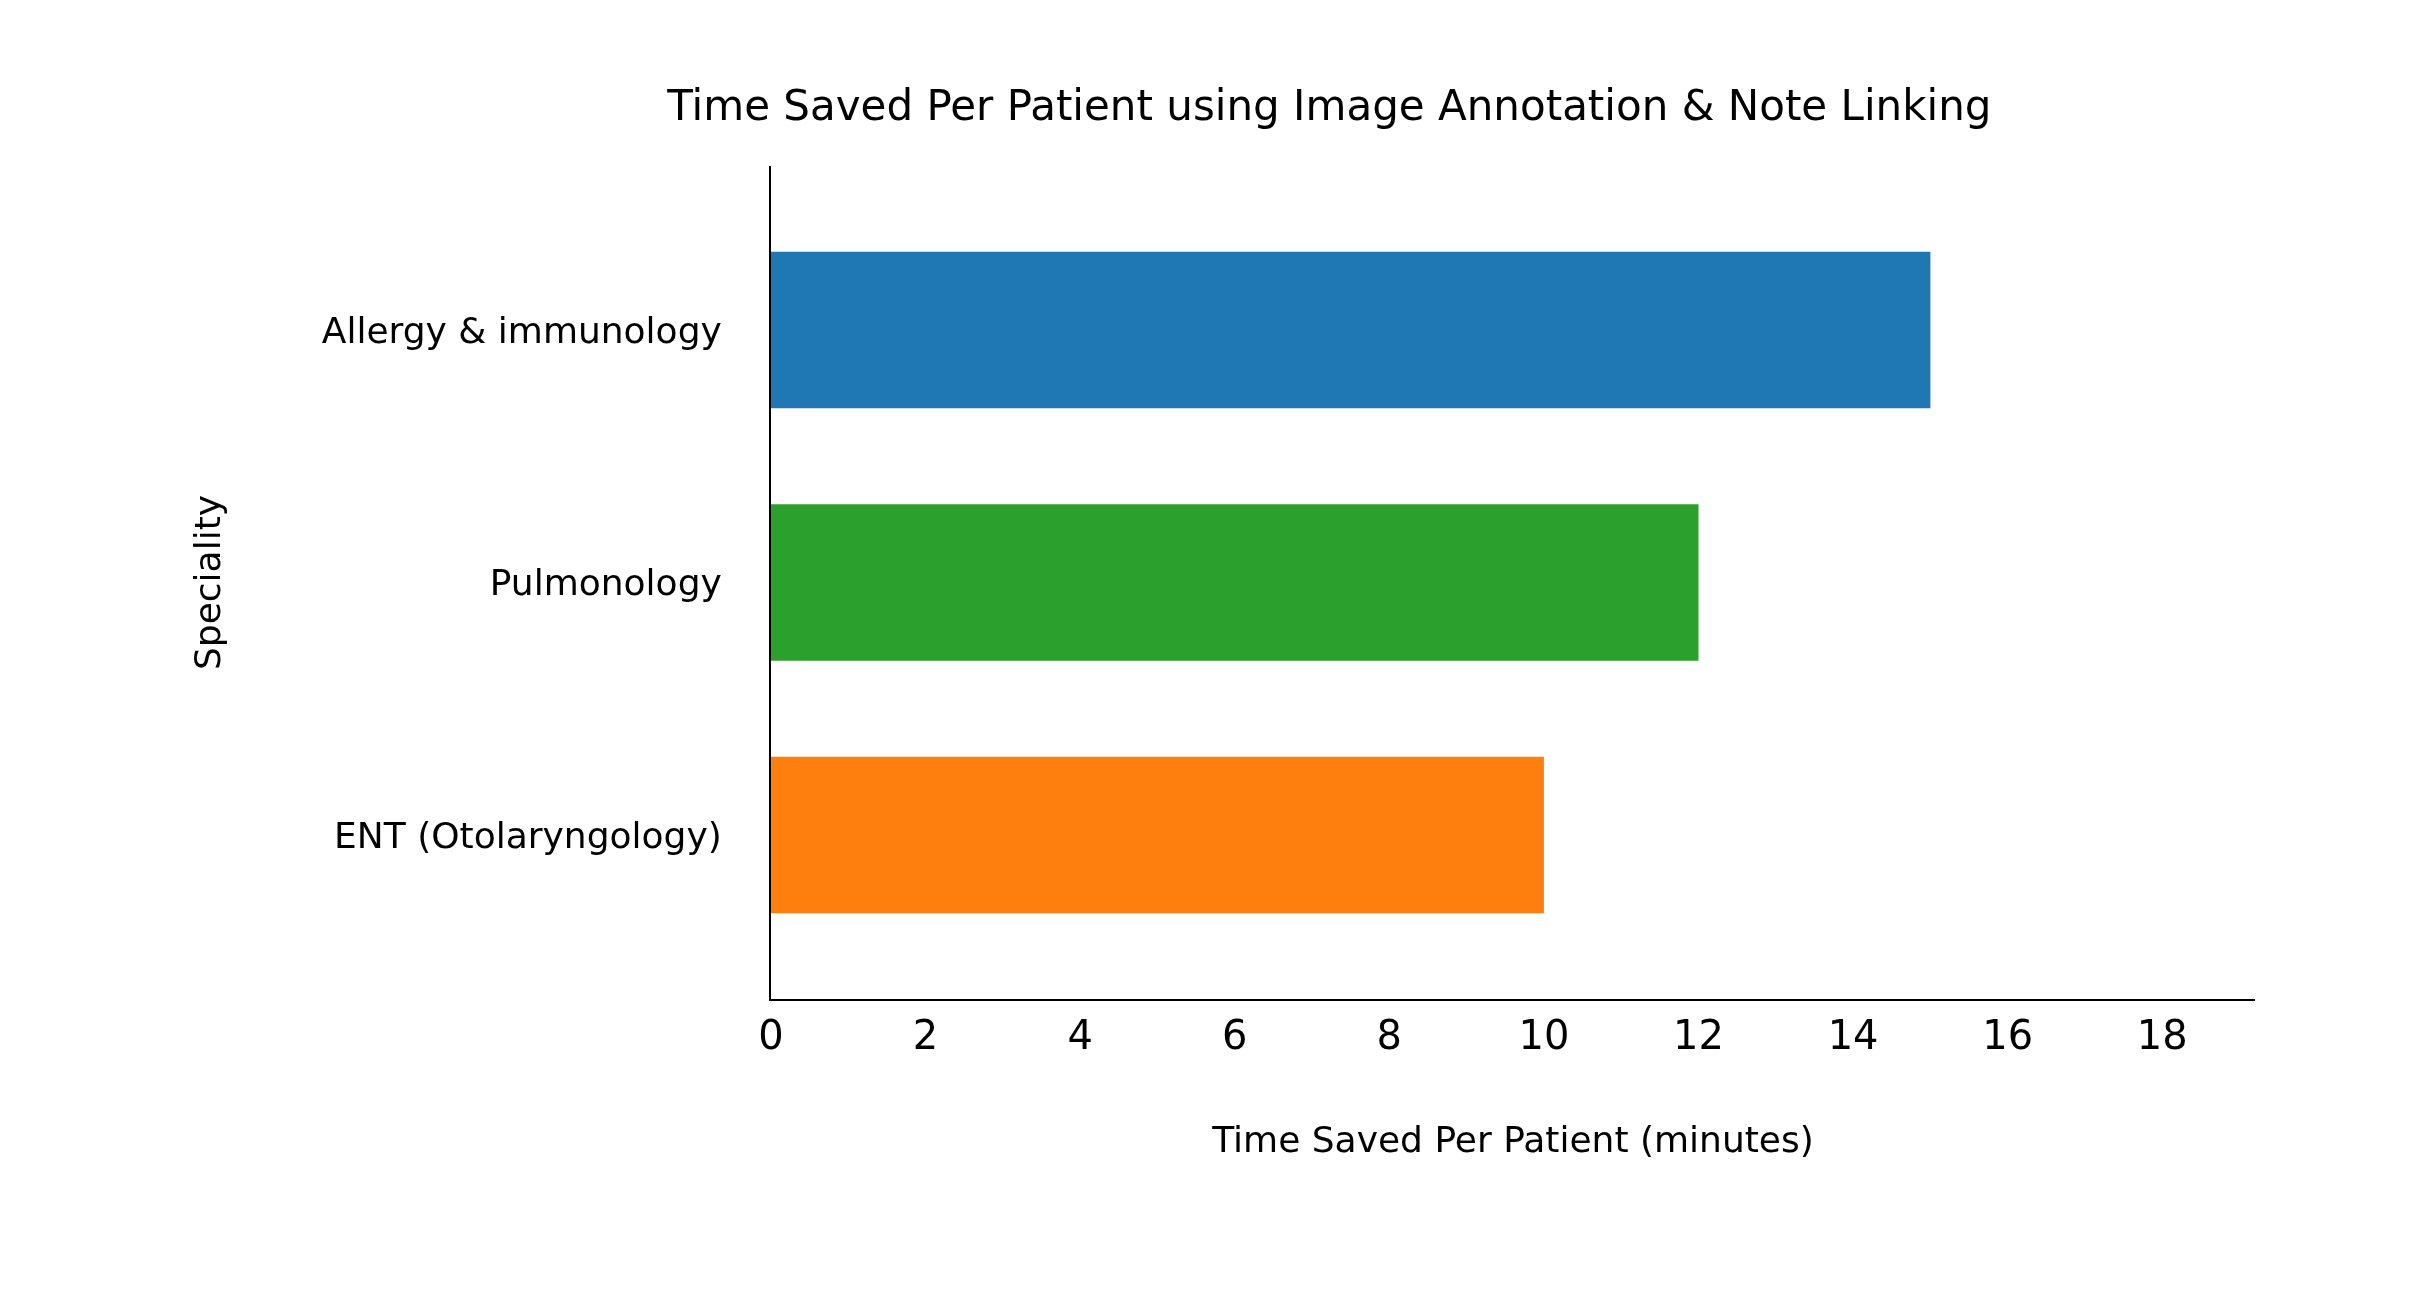 The width and height of the screenshot is (2417, 1295). I want to click on x-tick-label: 10, so click(1544, 1035).